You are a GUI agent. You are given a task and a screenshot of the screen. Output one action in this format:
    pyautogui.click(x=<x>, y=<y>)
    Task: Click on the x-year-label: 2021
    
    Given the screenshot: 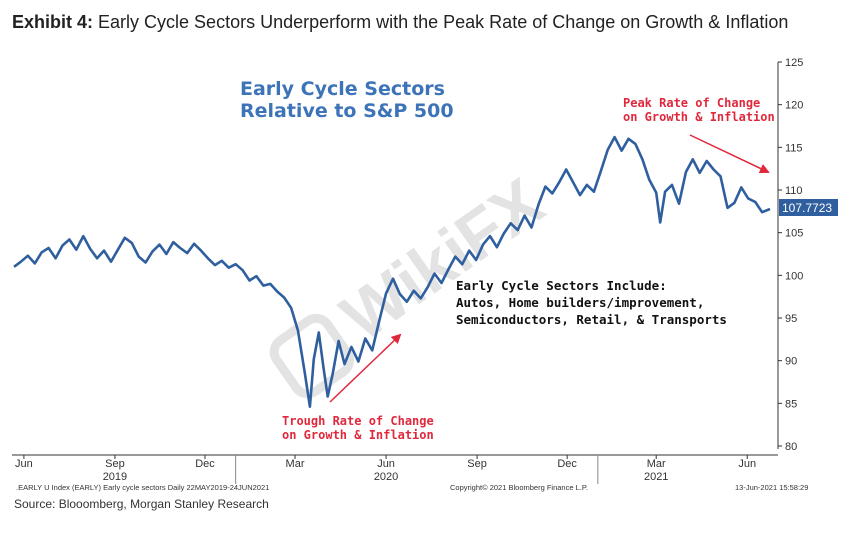 What is the action you would take?
    pyautogui.click(x=656, y=477)
    